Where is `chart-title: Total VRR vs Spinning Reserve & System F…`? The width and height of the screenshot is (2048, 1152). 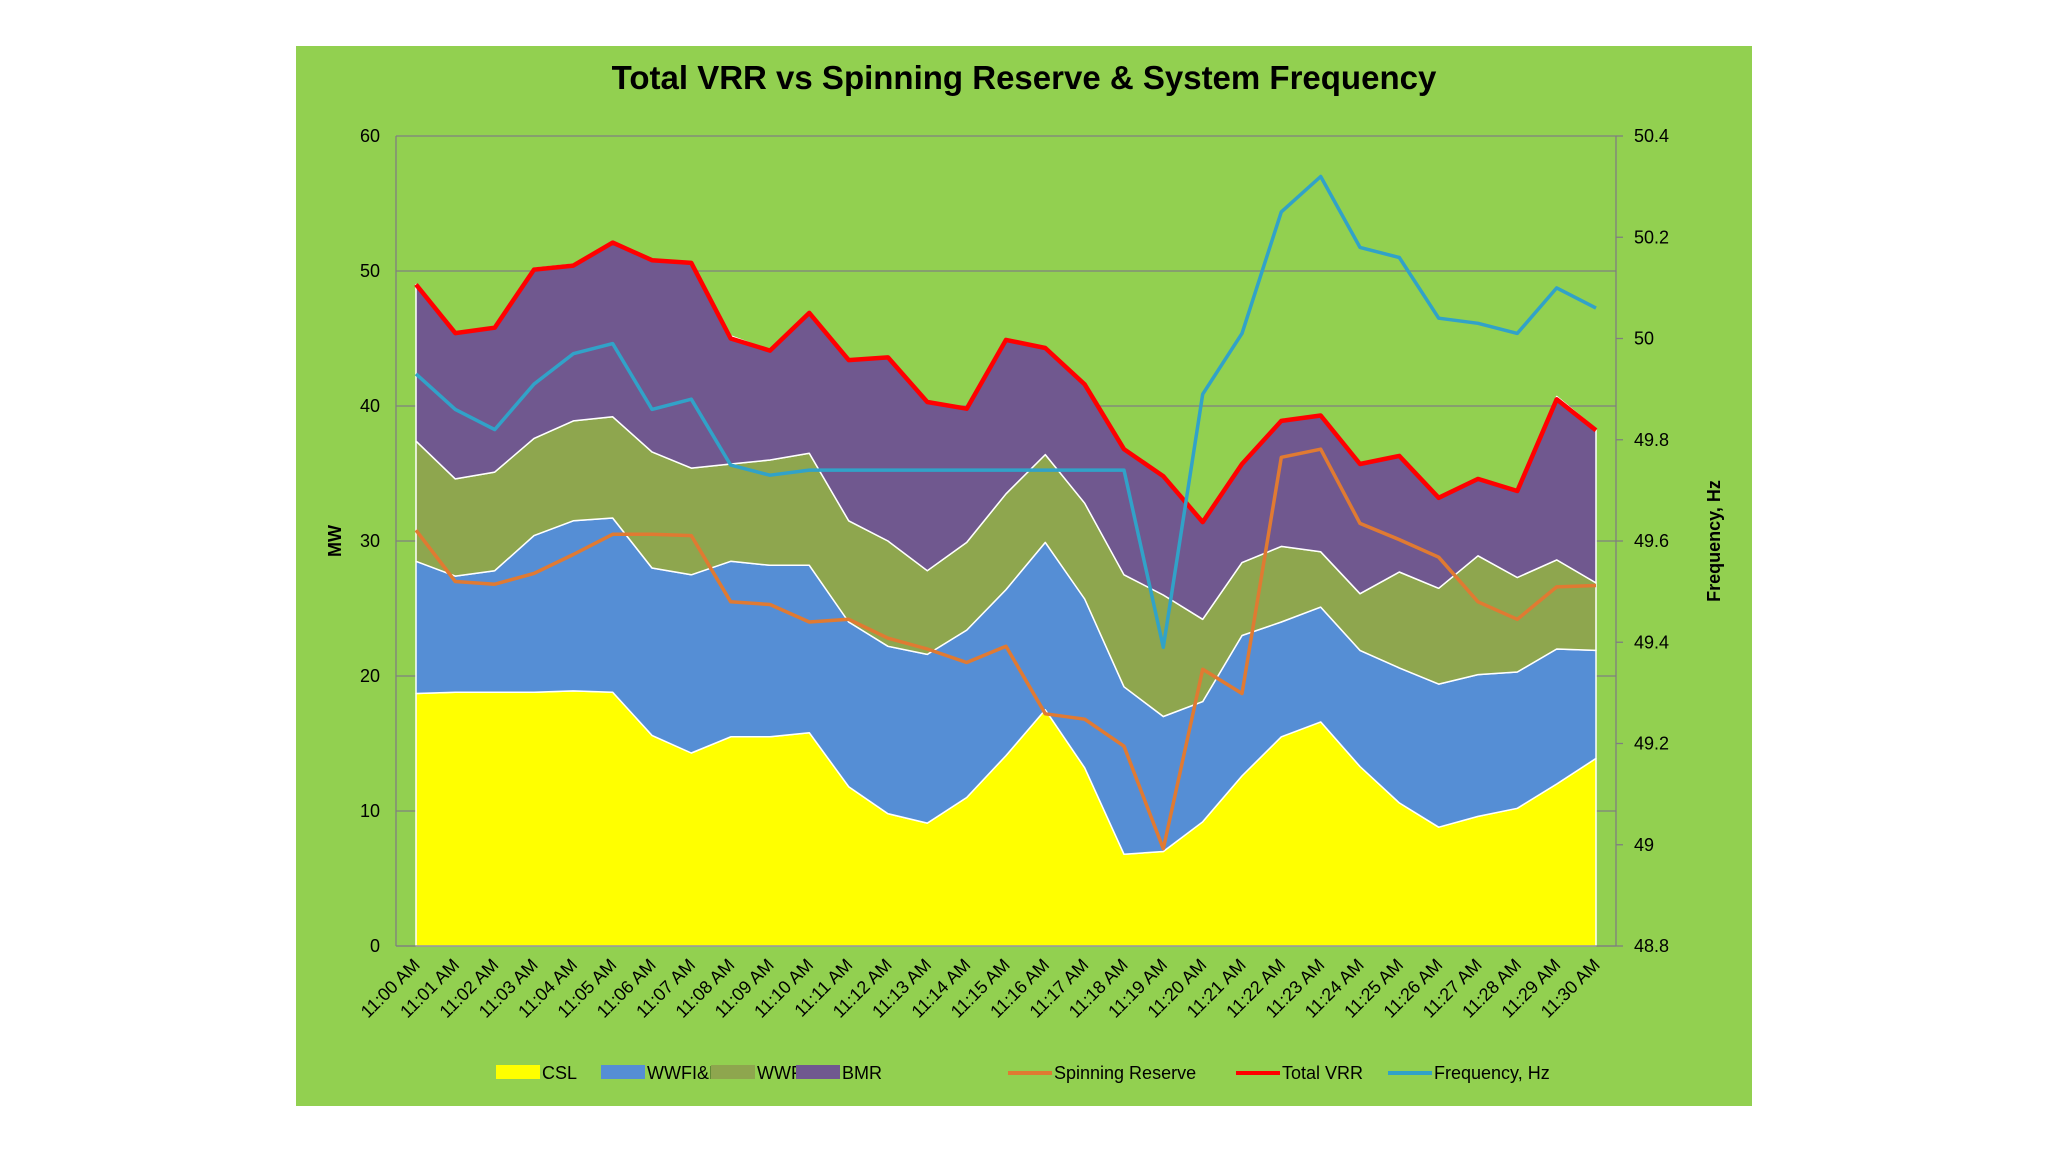 chart-title: Total VRR vs Spinning Reserve & System F… is located at coordinates (1024, 77).